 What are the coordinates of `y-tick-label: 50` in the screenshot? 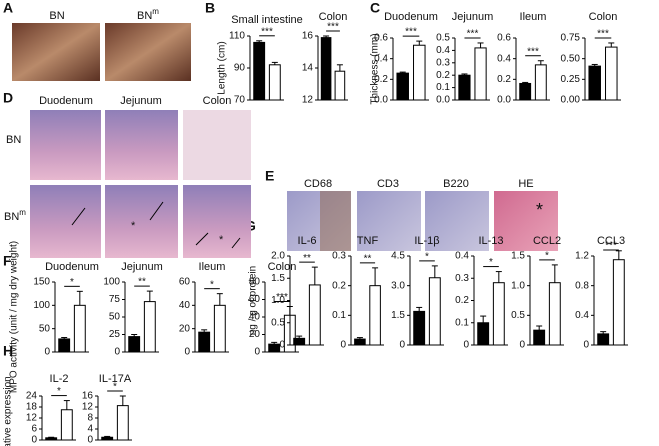 It's located at (115, 317).